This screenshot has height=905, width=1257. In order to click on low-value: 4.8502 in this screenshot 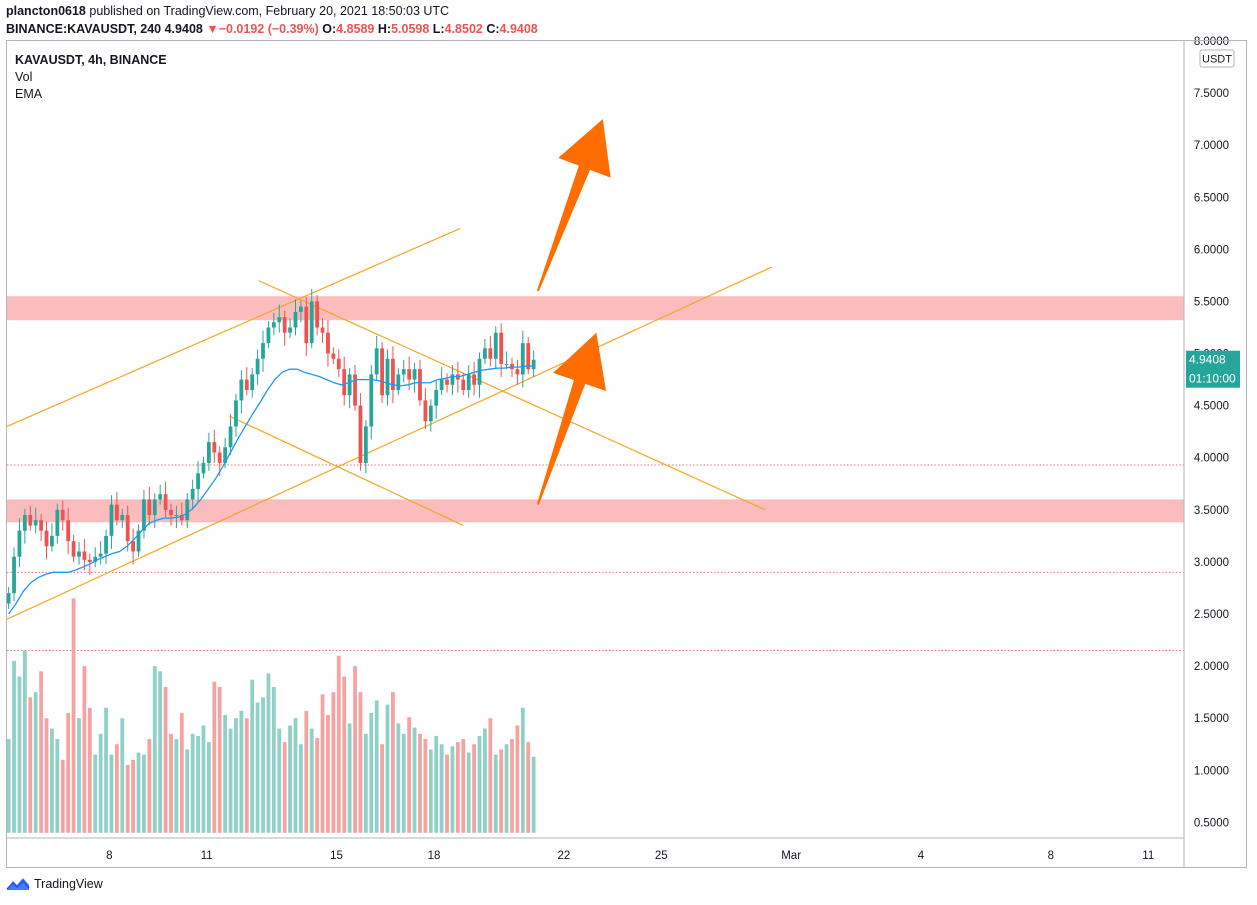, I will do `click(463, 29)`.